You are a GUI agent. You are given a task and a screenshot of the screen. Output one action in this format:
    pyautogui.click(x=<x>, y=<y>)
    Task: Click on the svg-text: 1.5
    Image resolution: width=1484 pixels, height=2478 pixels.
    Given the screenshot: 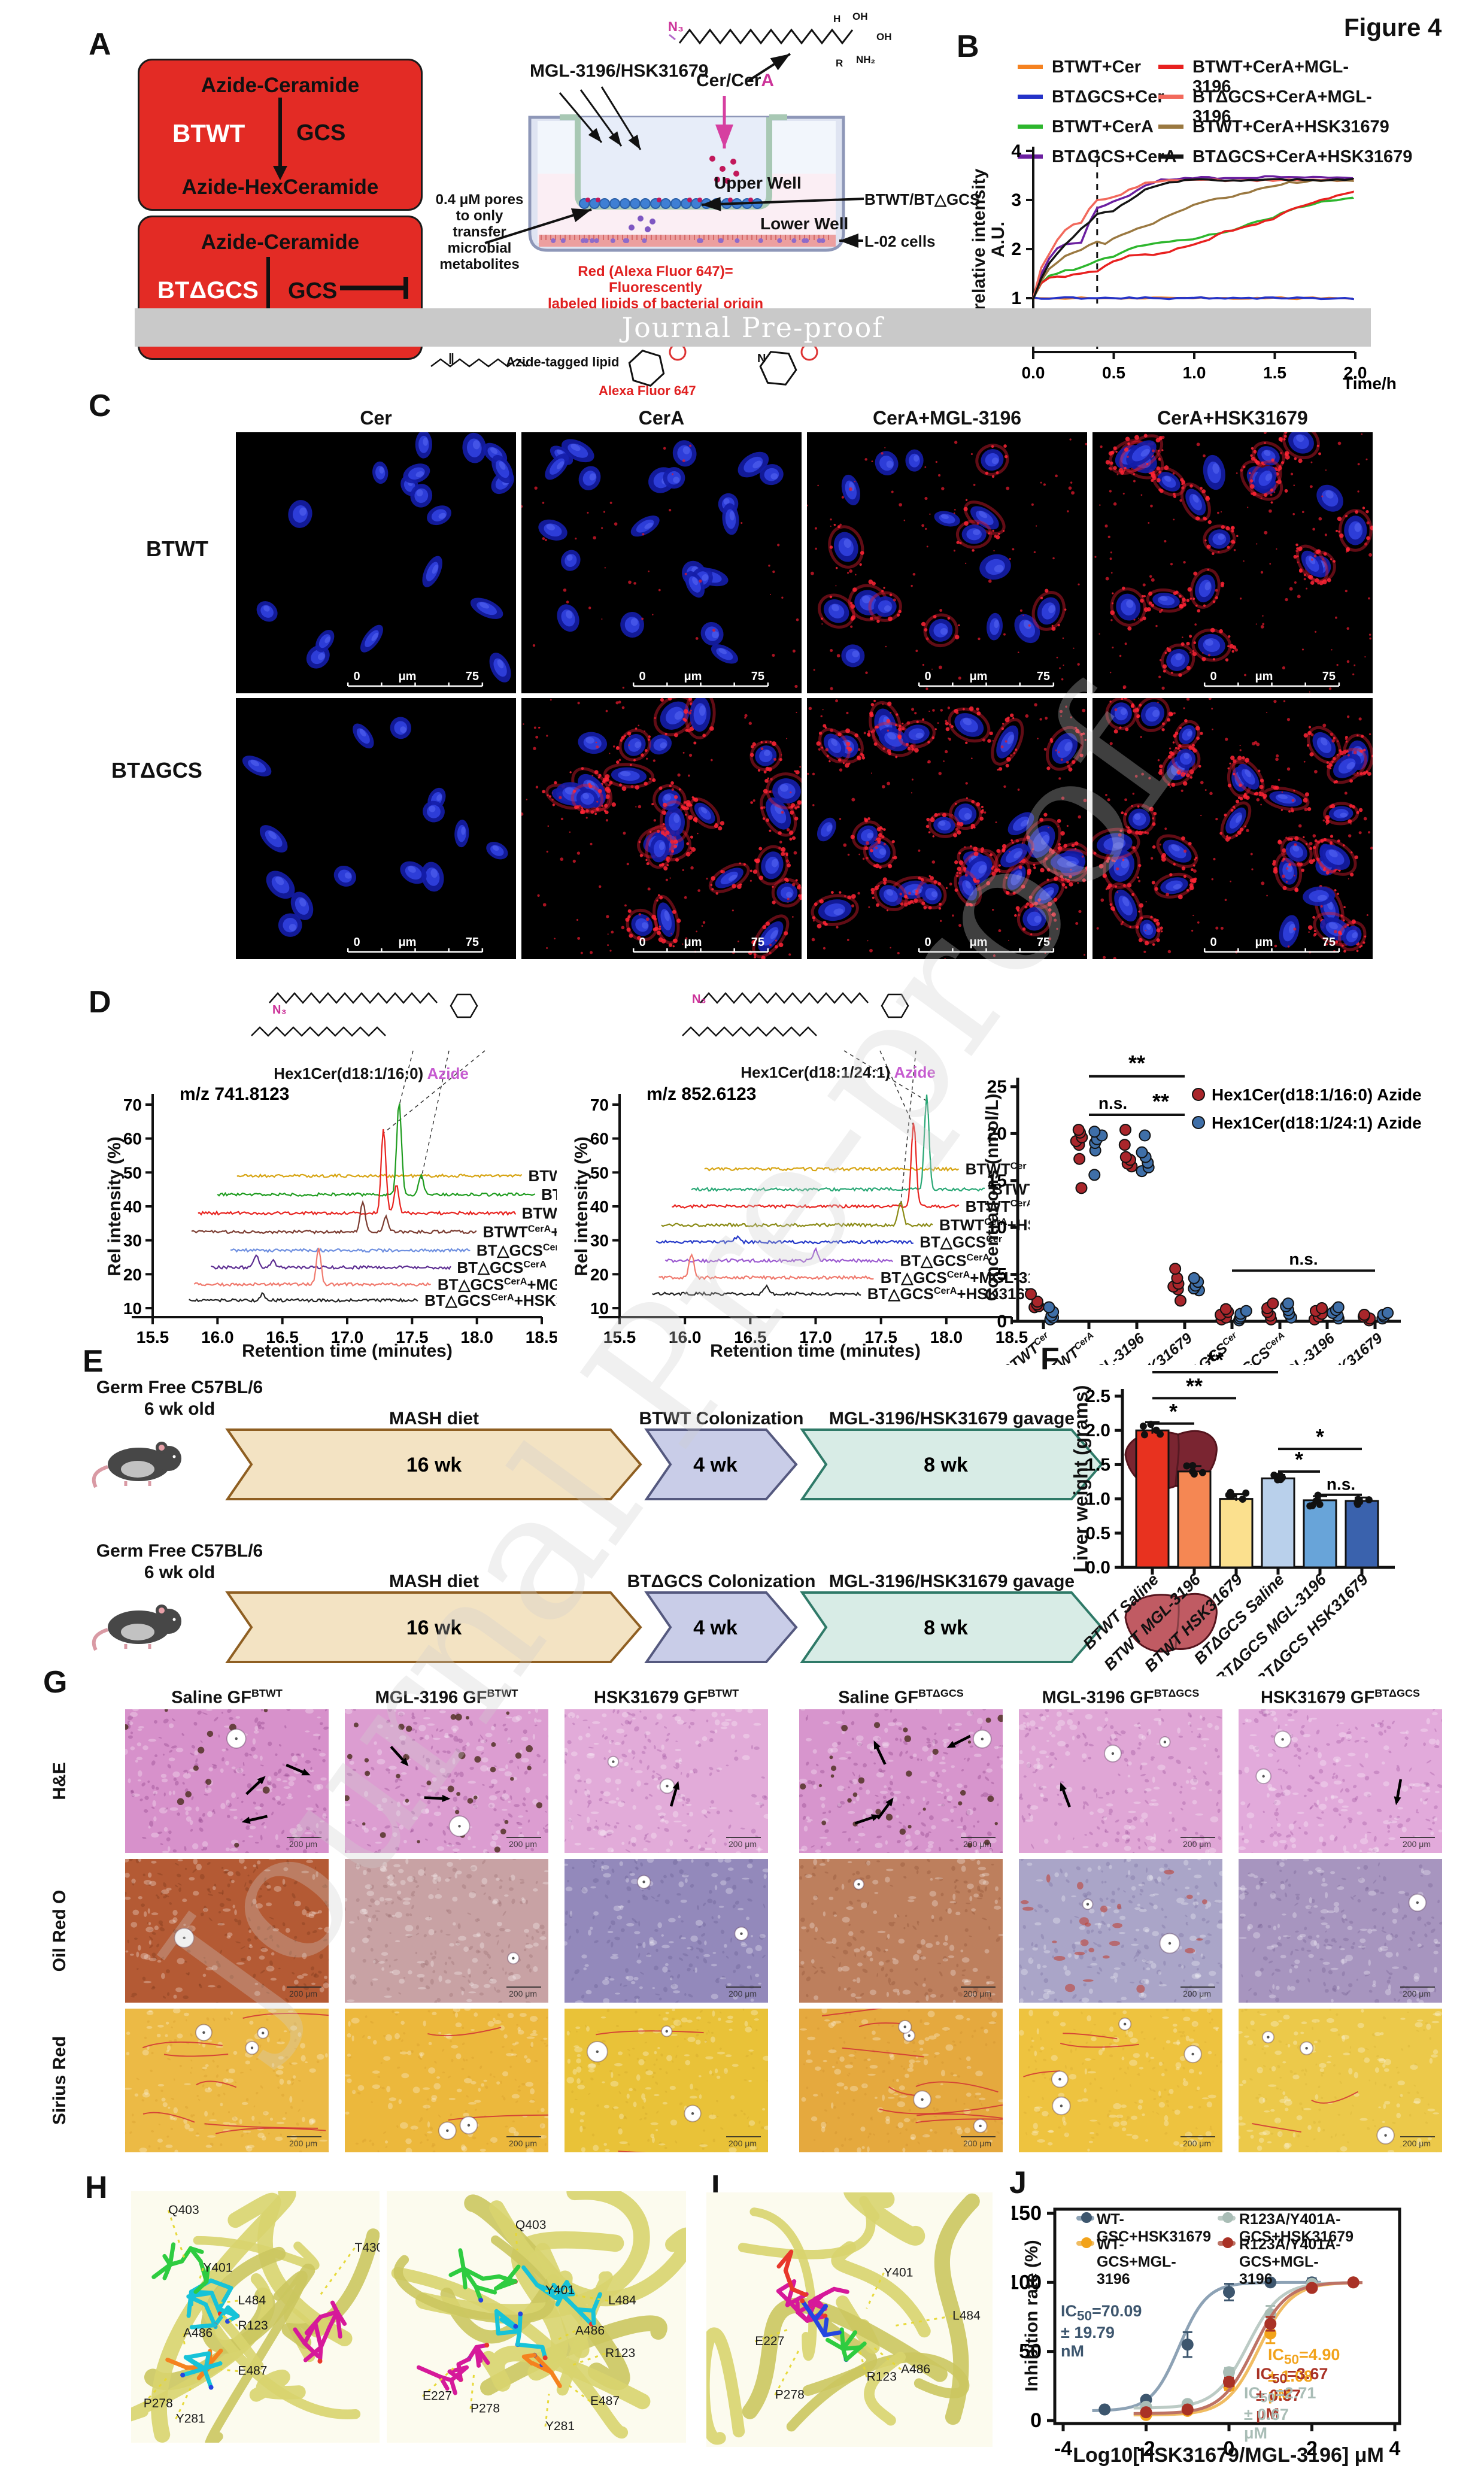 What is the action you would take?
    pyautogui.click(x=1097, y=1465)
    